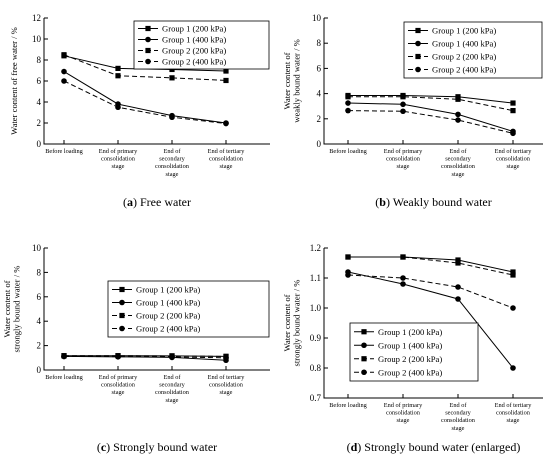 This screenshot has height=465, width=550. What do you see at coordinates (17, 309) in the screenshot?
I see `y-axis-title: strongly bound water / %` at bounding box center [17, 309].